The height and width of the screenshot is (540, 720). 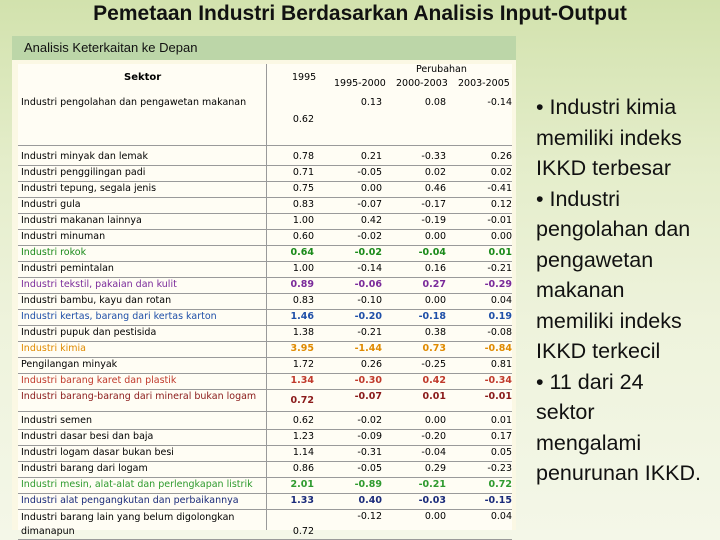 I want to click on change-p3: 0.17, so click(x=501, y=436).